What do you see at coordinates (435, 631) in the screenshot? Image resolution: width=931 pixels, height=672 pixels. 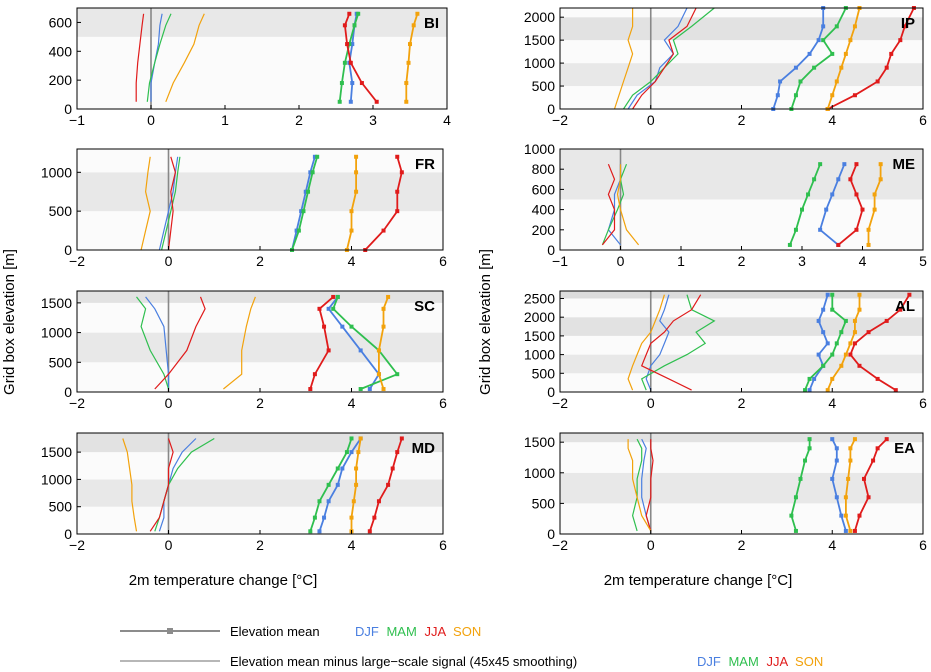 I see `legend-mean-jja: JJA` at bounding box center [435, 631].